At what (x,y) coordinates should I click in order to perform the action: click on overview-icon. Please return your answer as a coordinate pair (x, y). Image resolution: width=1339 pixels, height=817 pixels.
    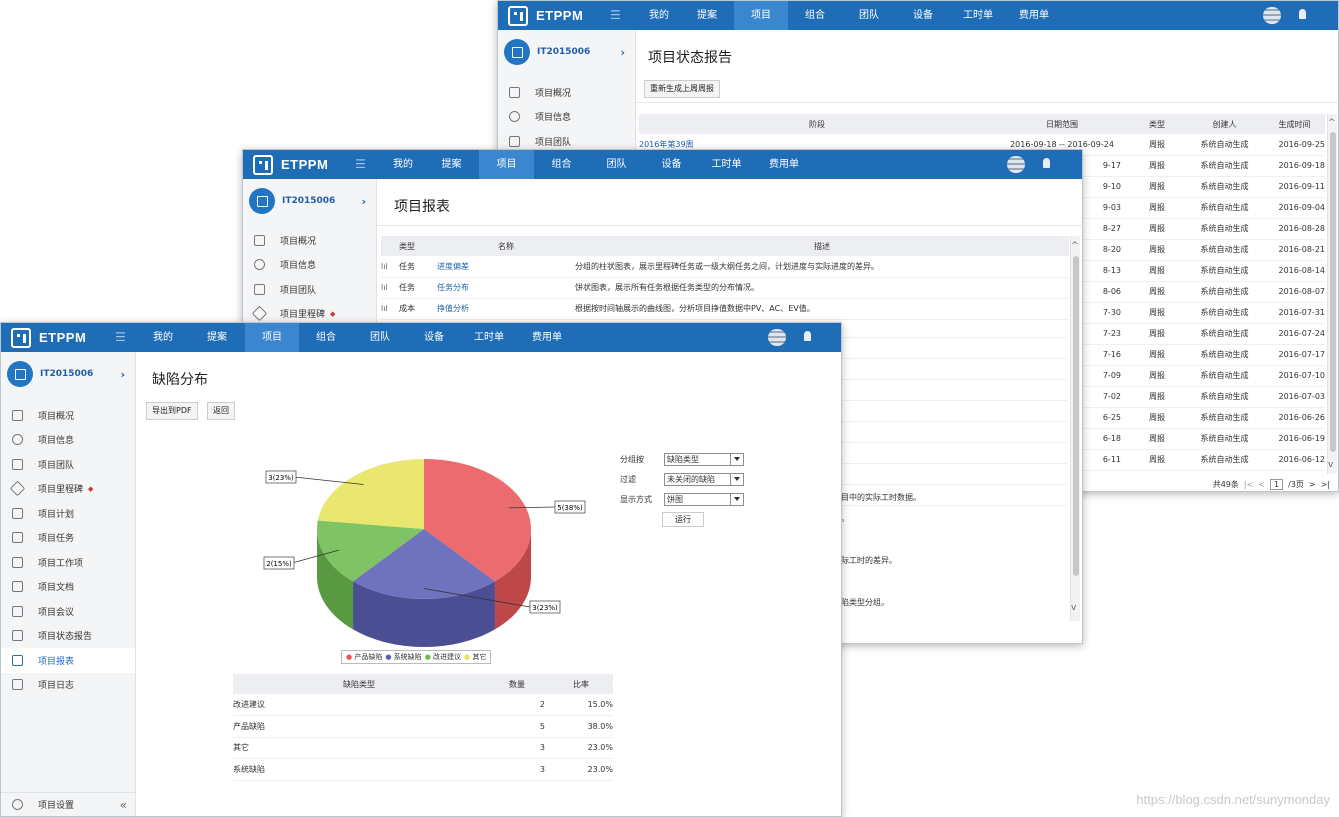
    Looking at the image, I should click on (17, 415).